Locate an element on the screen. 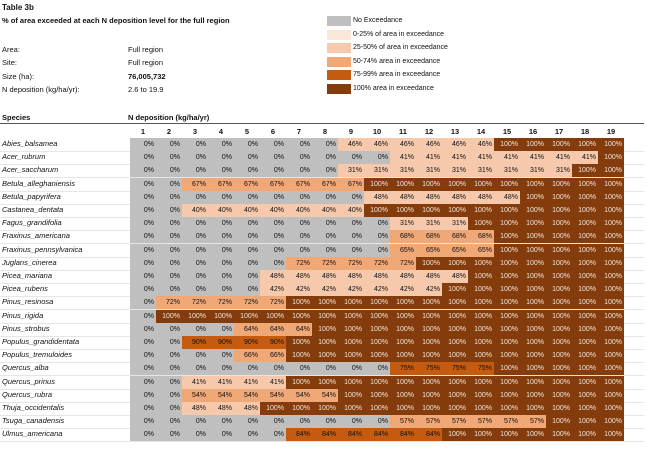  table-title: Table 3b is located at coordinates (18, 7).